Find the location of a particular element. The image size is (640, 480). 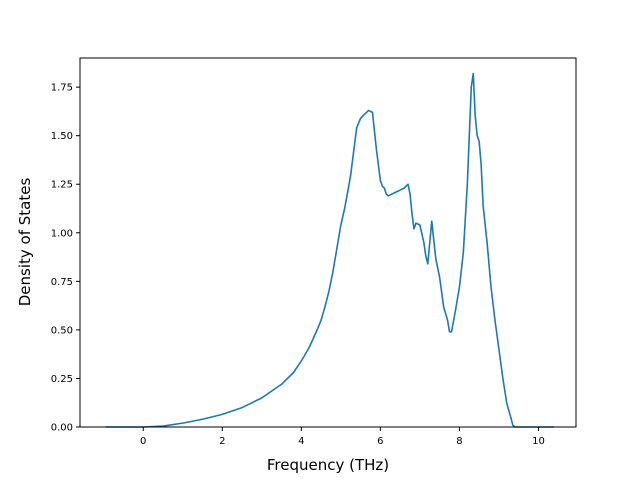

y-tick-label: 1.50 is located at coordinates (62, 136).